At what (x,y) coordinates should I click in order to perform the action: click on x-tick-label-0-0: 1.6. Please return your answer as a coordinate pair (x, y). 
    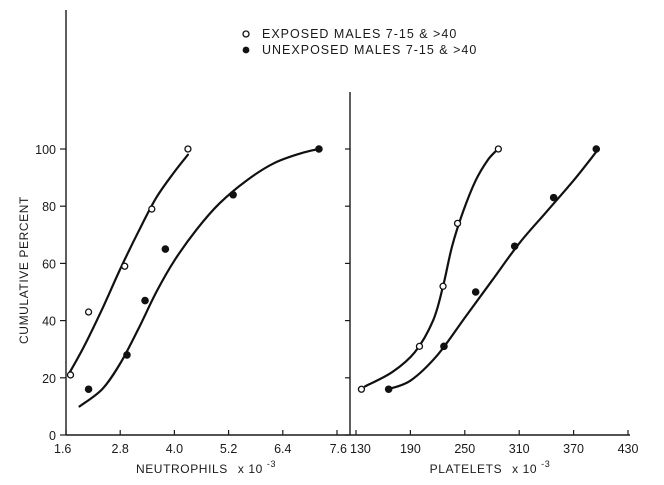
    Looking at the image, I should click on (62, 449).